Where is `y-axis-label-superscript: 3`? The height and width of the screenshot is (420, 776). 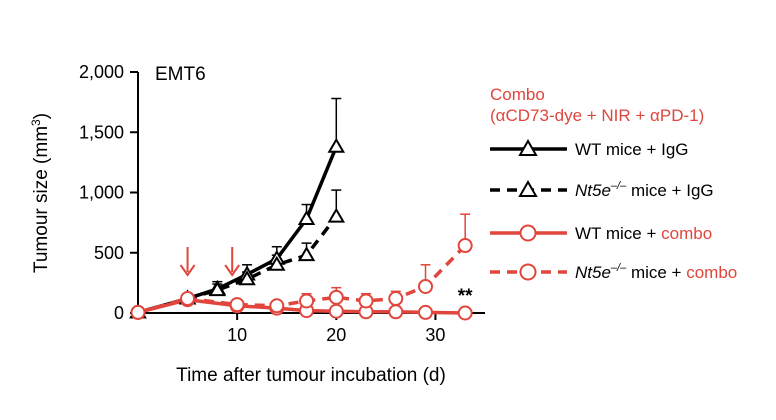
y-axis-label-superscript: 3 is located at coordinates (36, 122).